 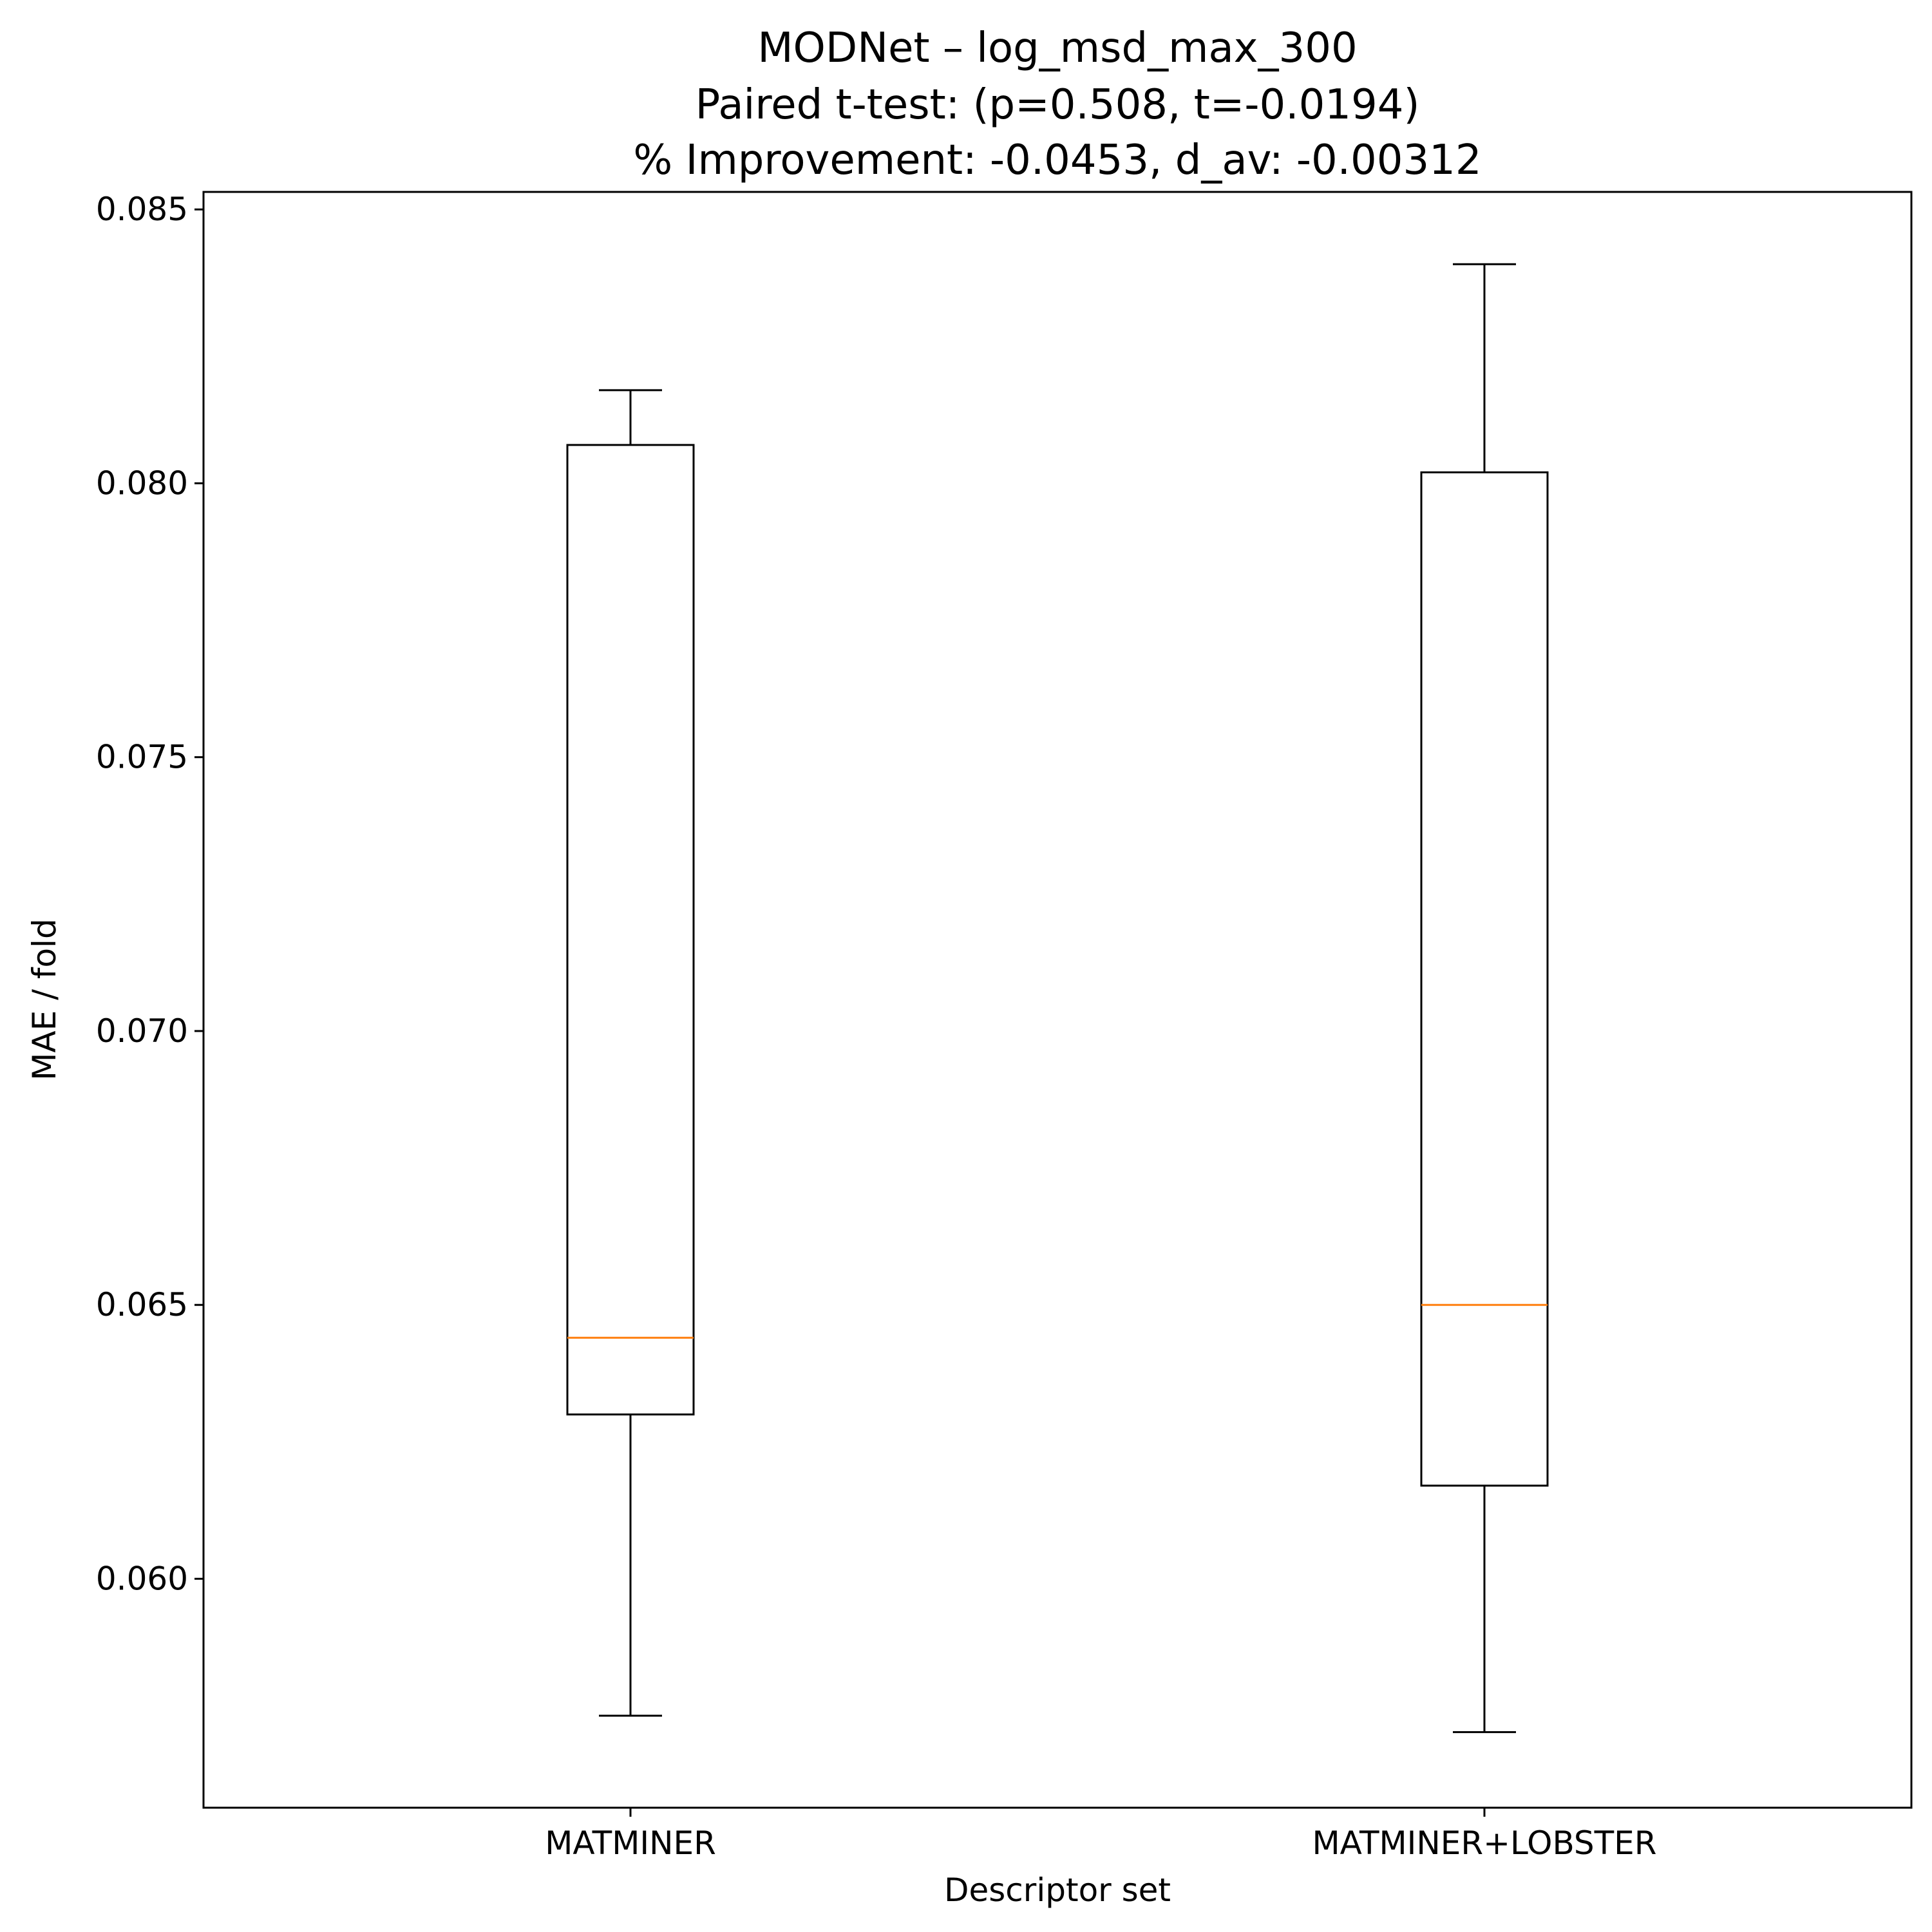 What do you see at coordinates (142, 483) in the screenshot?
I see `y-tick-label: 0.080` at bounding box center [142, 483].